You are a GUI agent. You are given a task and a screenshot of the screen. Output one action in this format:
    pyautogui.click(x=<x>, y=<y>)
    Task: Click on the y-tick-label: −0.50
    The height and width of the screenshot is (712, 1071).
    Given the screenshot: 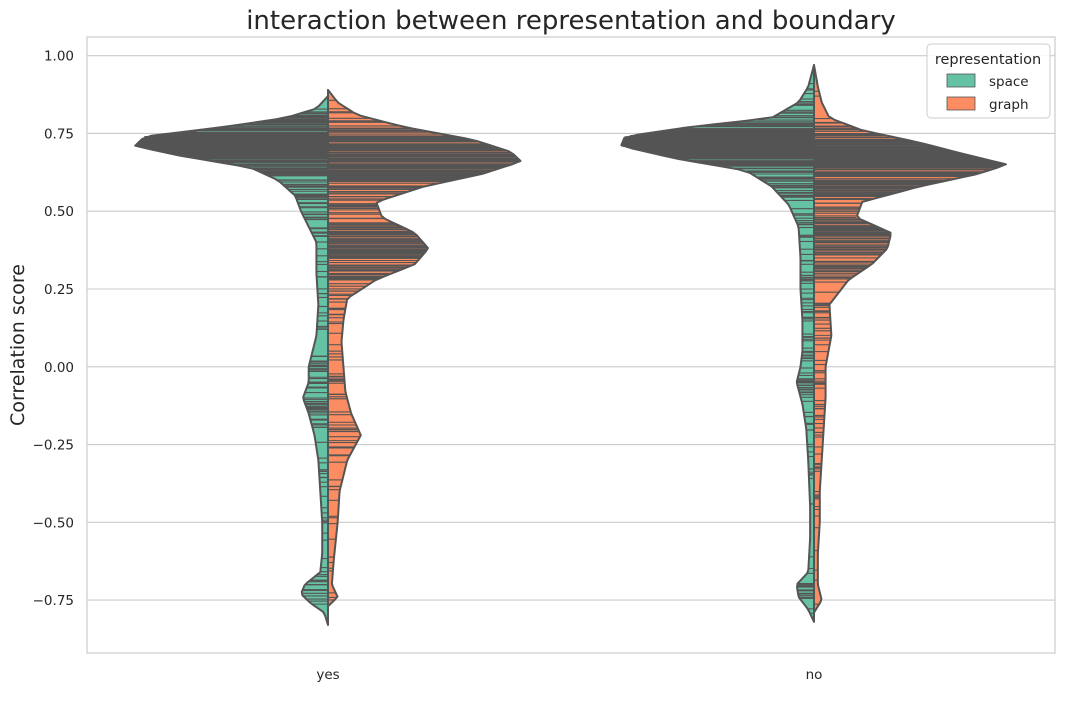 What is the action you would take?
    pyautogui.click(x=53, y=523)
    